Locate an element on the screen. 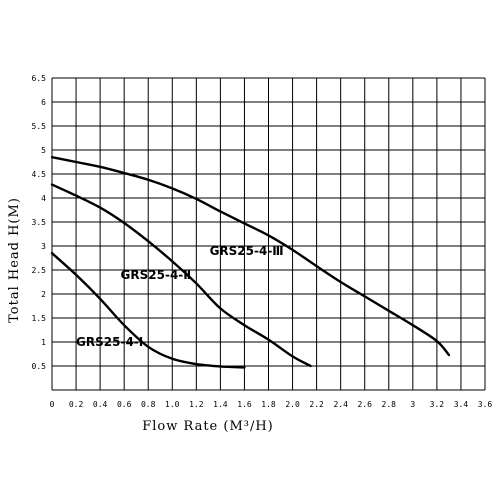  y-tick-label: 5 is located at coordinates (43, 150).